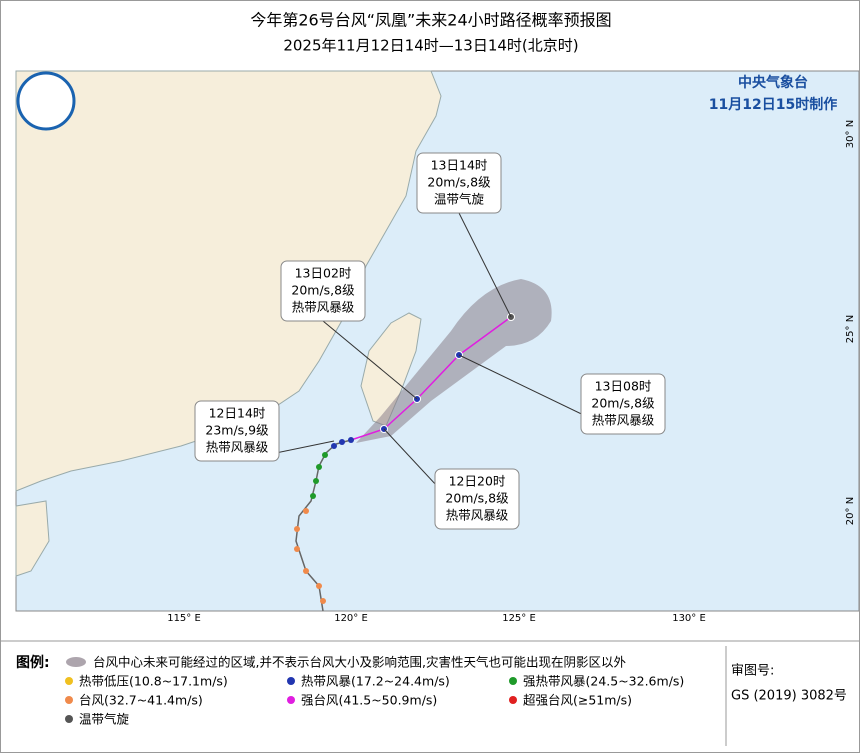 The height and width of the screenshot is (753, 860). What do you see at coordinates (773, 82) in the screenshot?
I see `agency: 中央气象台` at bounding box center [773, 82].